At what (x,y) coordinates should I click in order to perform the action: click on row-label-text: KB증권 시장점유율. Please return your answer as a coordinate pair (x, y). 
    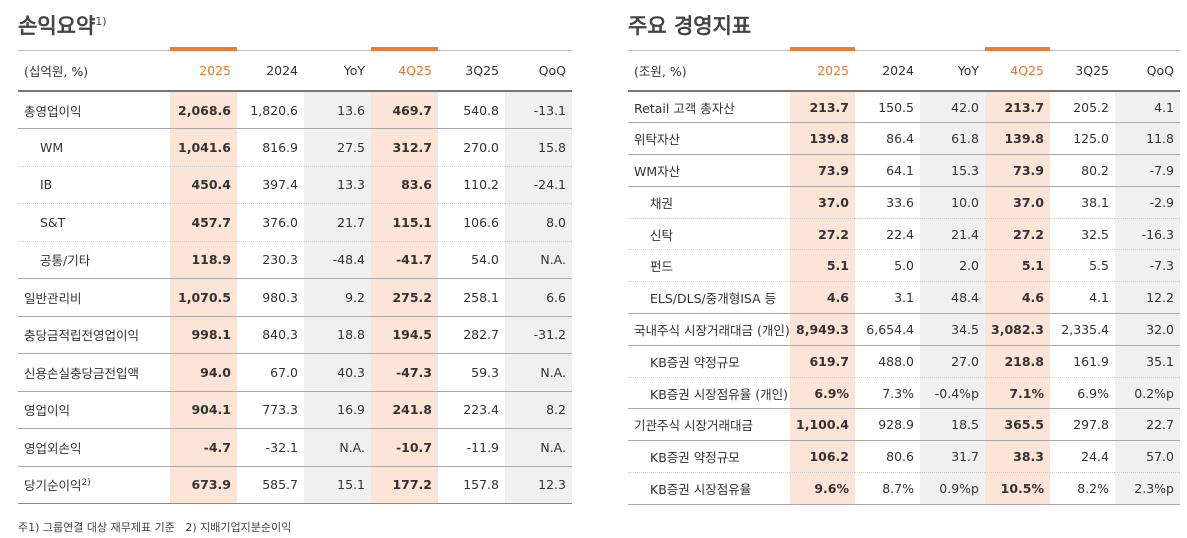
    Looking at the image, I should click on (701, 489).